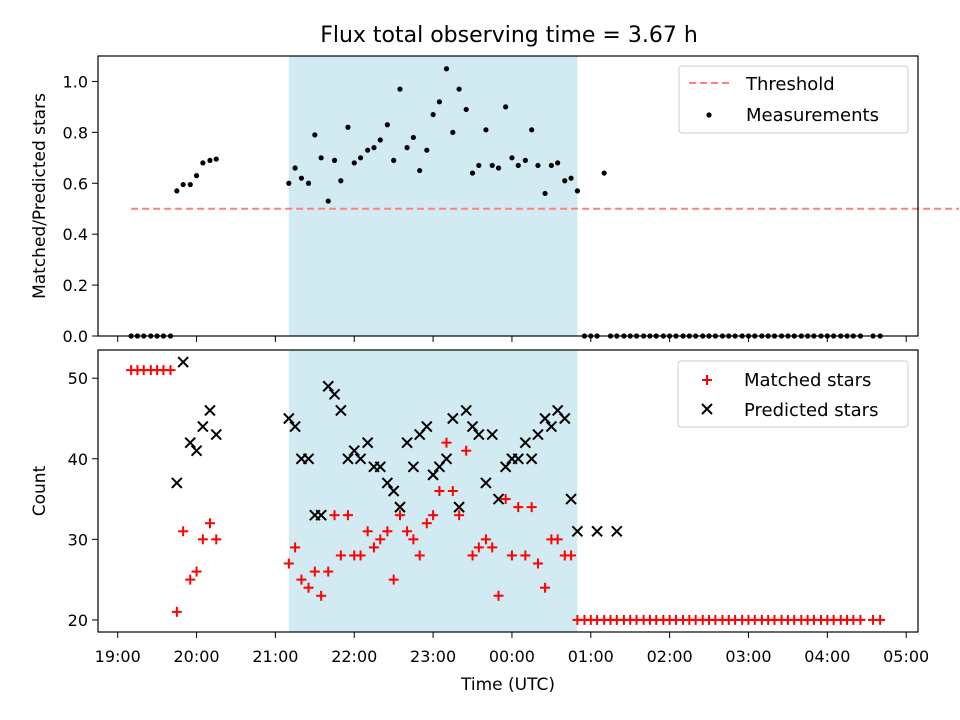 This screenshot has height=720, width=960. What do you see at coordinates (433, 656) in the screenshot?
I see `x-tick-label: 23:00` at bounding box center [433, 656].